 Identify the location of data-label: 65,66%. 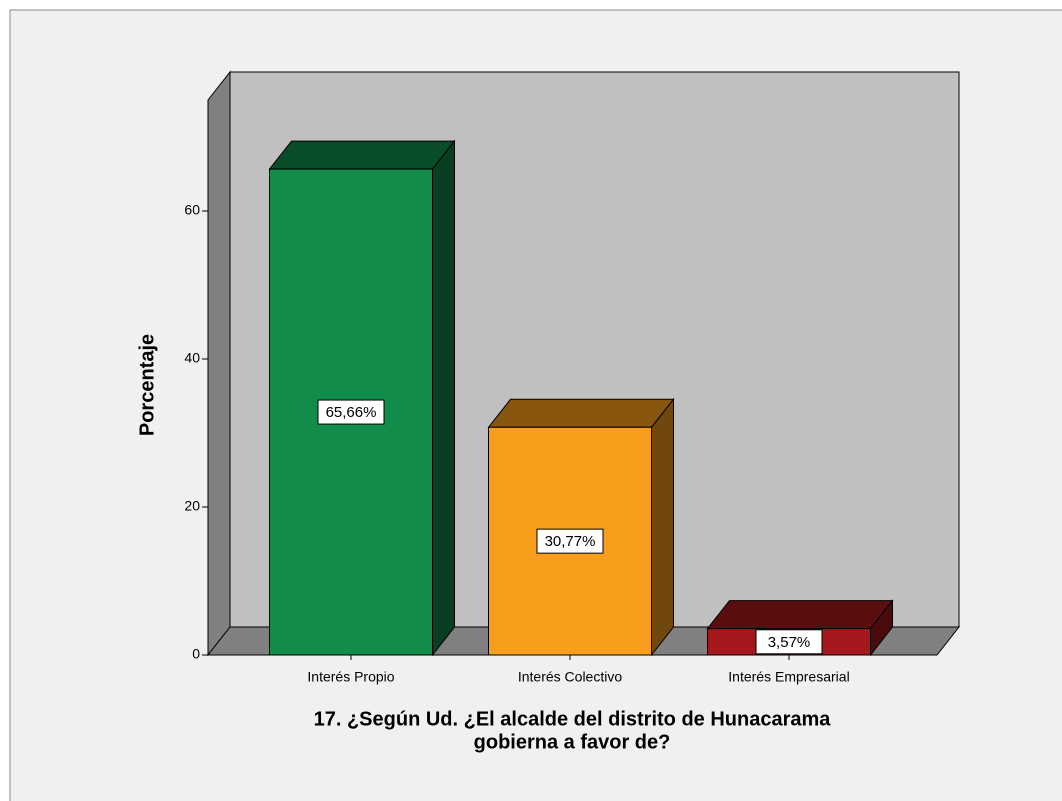
(351, 412).